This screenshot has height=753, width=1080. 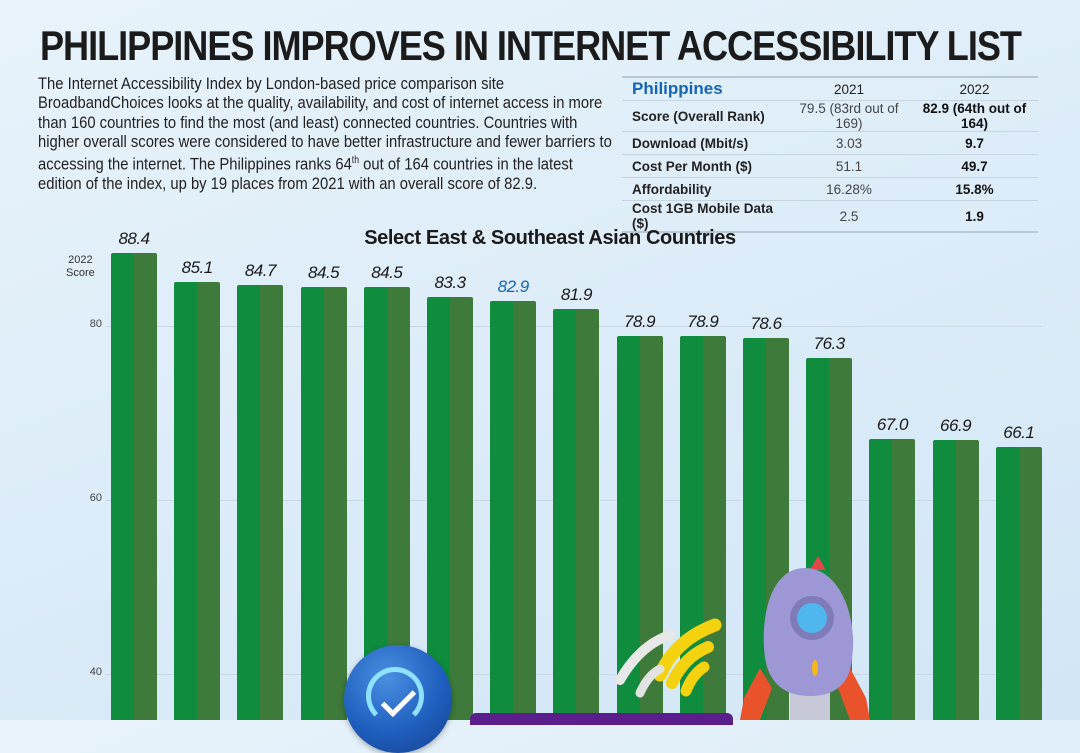 I want to click on value-2022: 82.9 (64th out of 164), so click(x=974, y=116).